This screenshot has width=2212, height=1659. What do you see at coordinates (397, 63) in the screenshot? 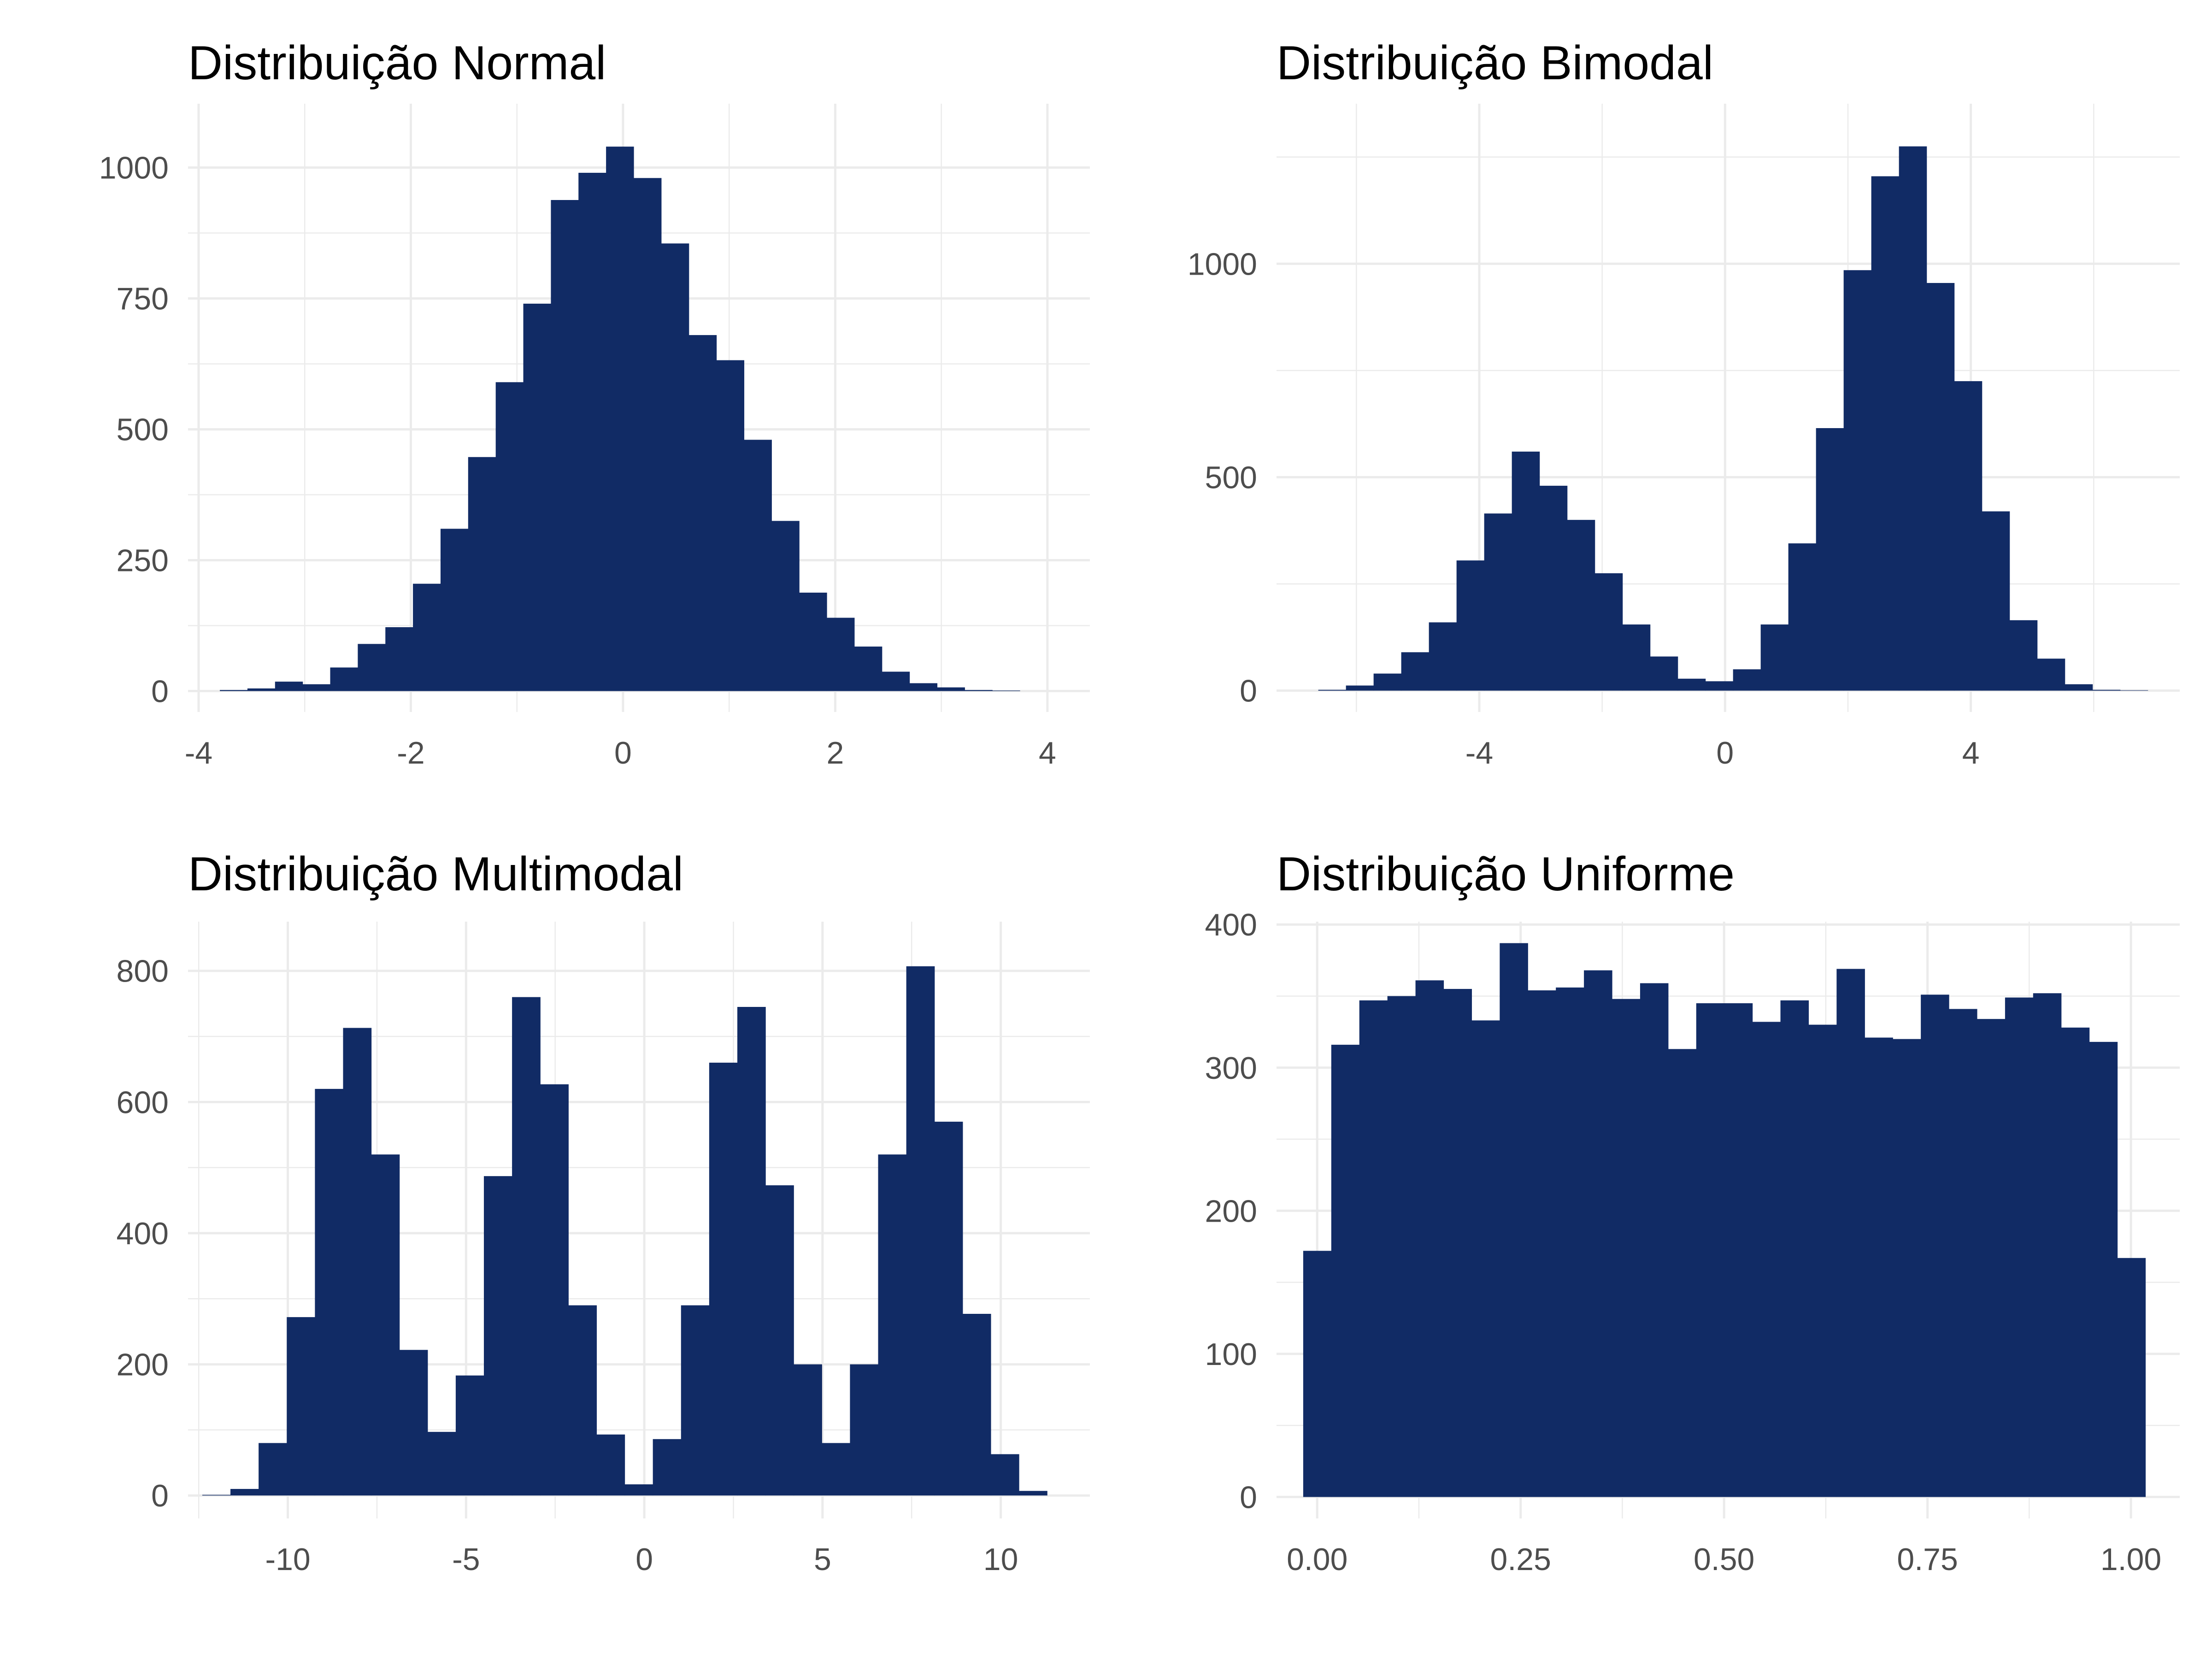
I see `panel-title: Distribuição Normal` at bounding box center [397, 63].